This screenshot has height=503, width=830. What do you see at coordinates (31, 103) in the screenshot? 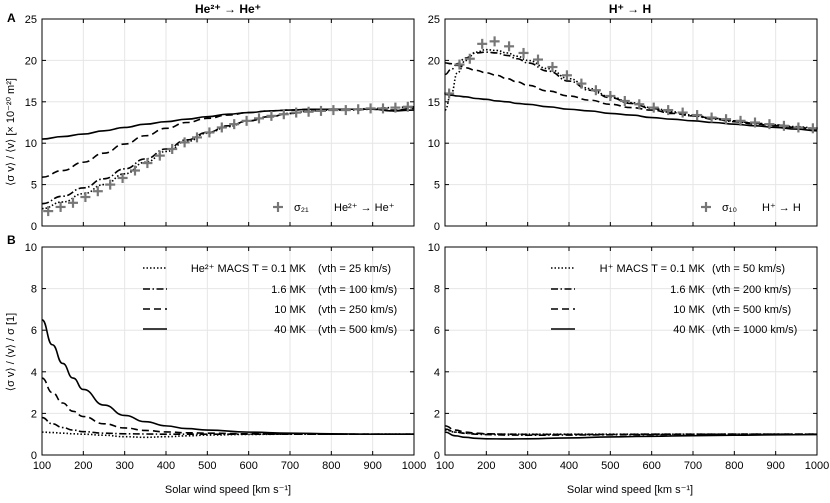
I see `y-tick-label: 15` at bounding box center [31, 103].